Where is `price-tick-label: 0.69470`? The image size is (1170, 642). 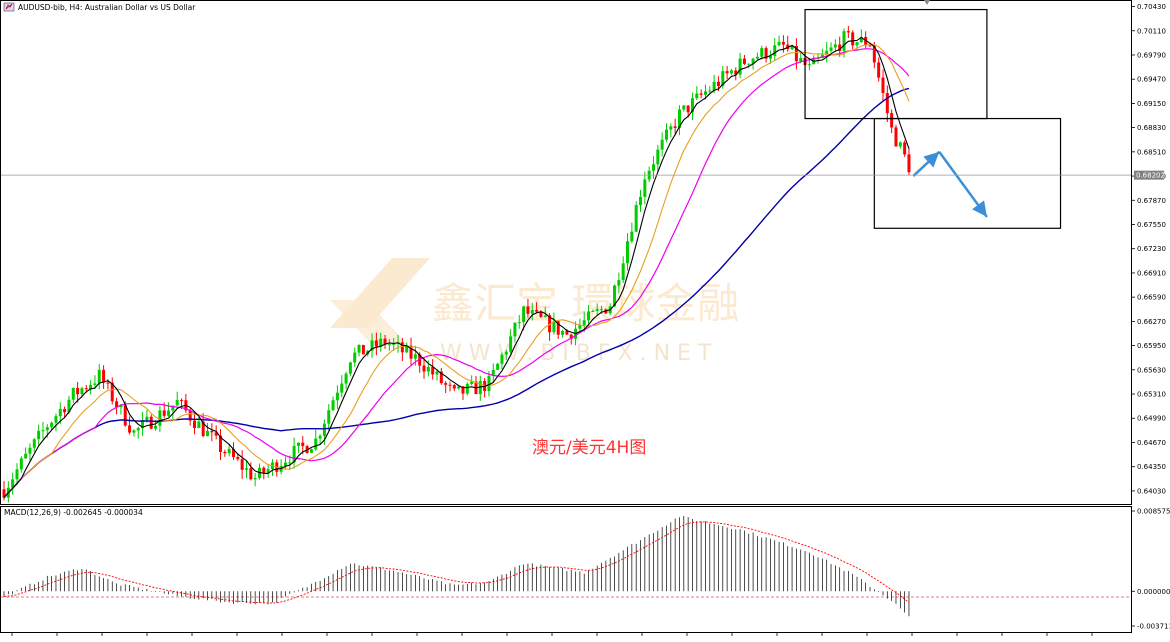
price-tick-label: 0.69470 is located at coordinates (1151, 80).